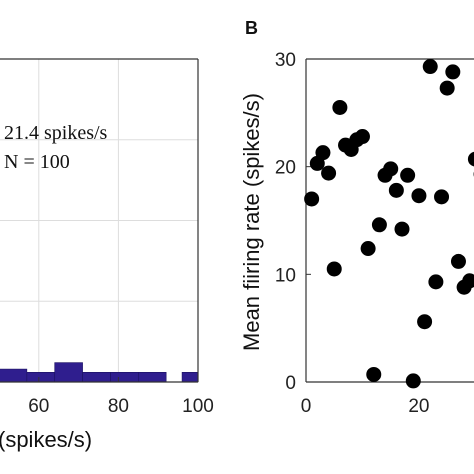 The height and width of the screenshot is (474, 474). What do you see at coordinates (198, 406) in the screenshot?
I see `histogram-x-tick-label: 100` at bounding box center [198, 406].